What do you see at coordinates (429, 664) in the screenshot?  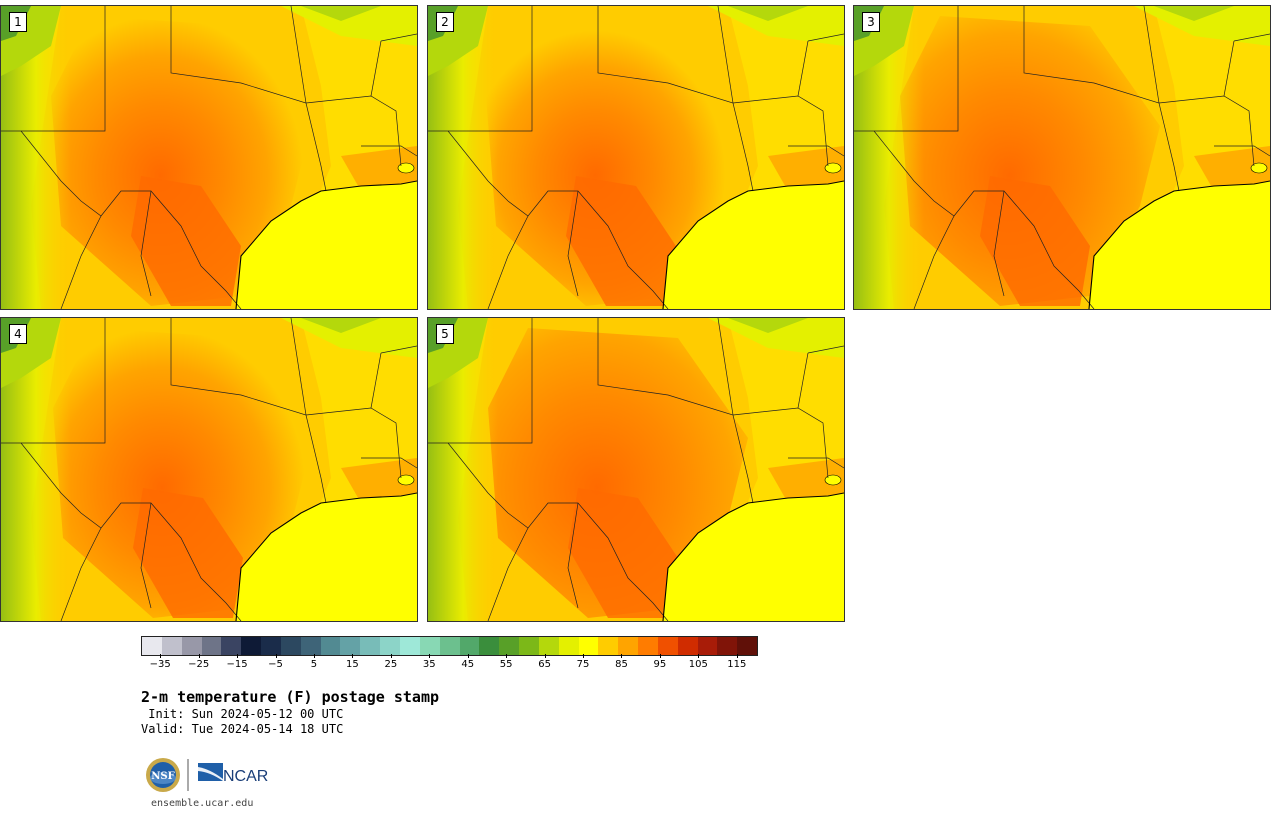 I see `colorbar-tick-label: 35` at bounding box center [429, 664].